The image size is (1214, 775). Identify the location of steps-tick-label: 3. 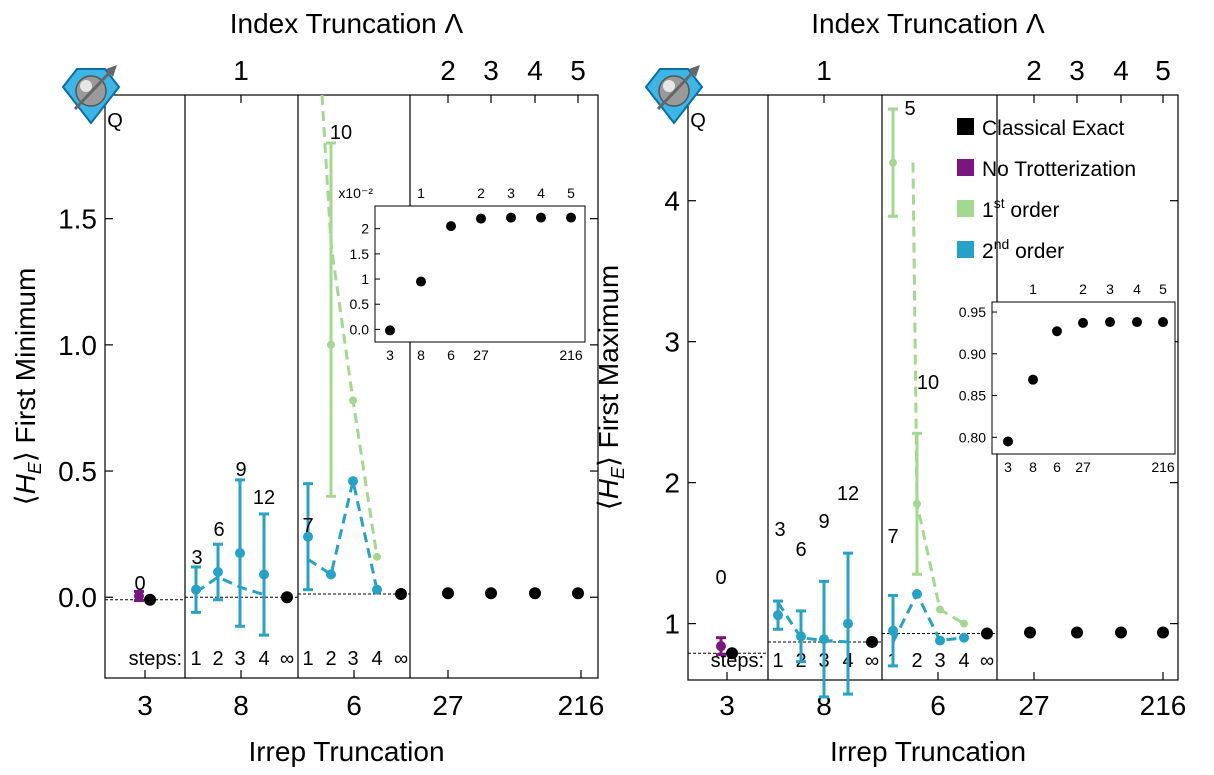
(239, 659).